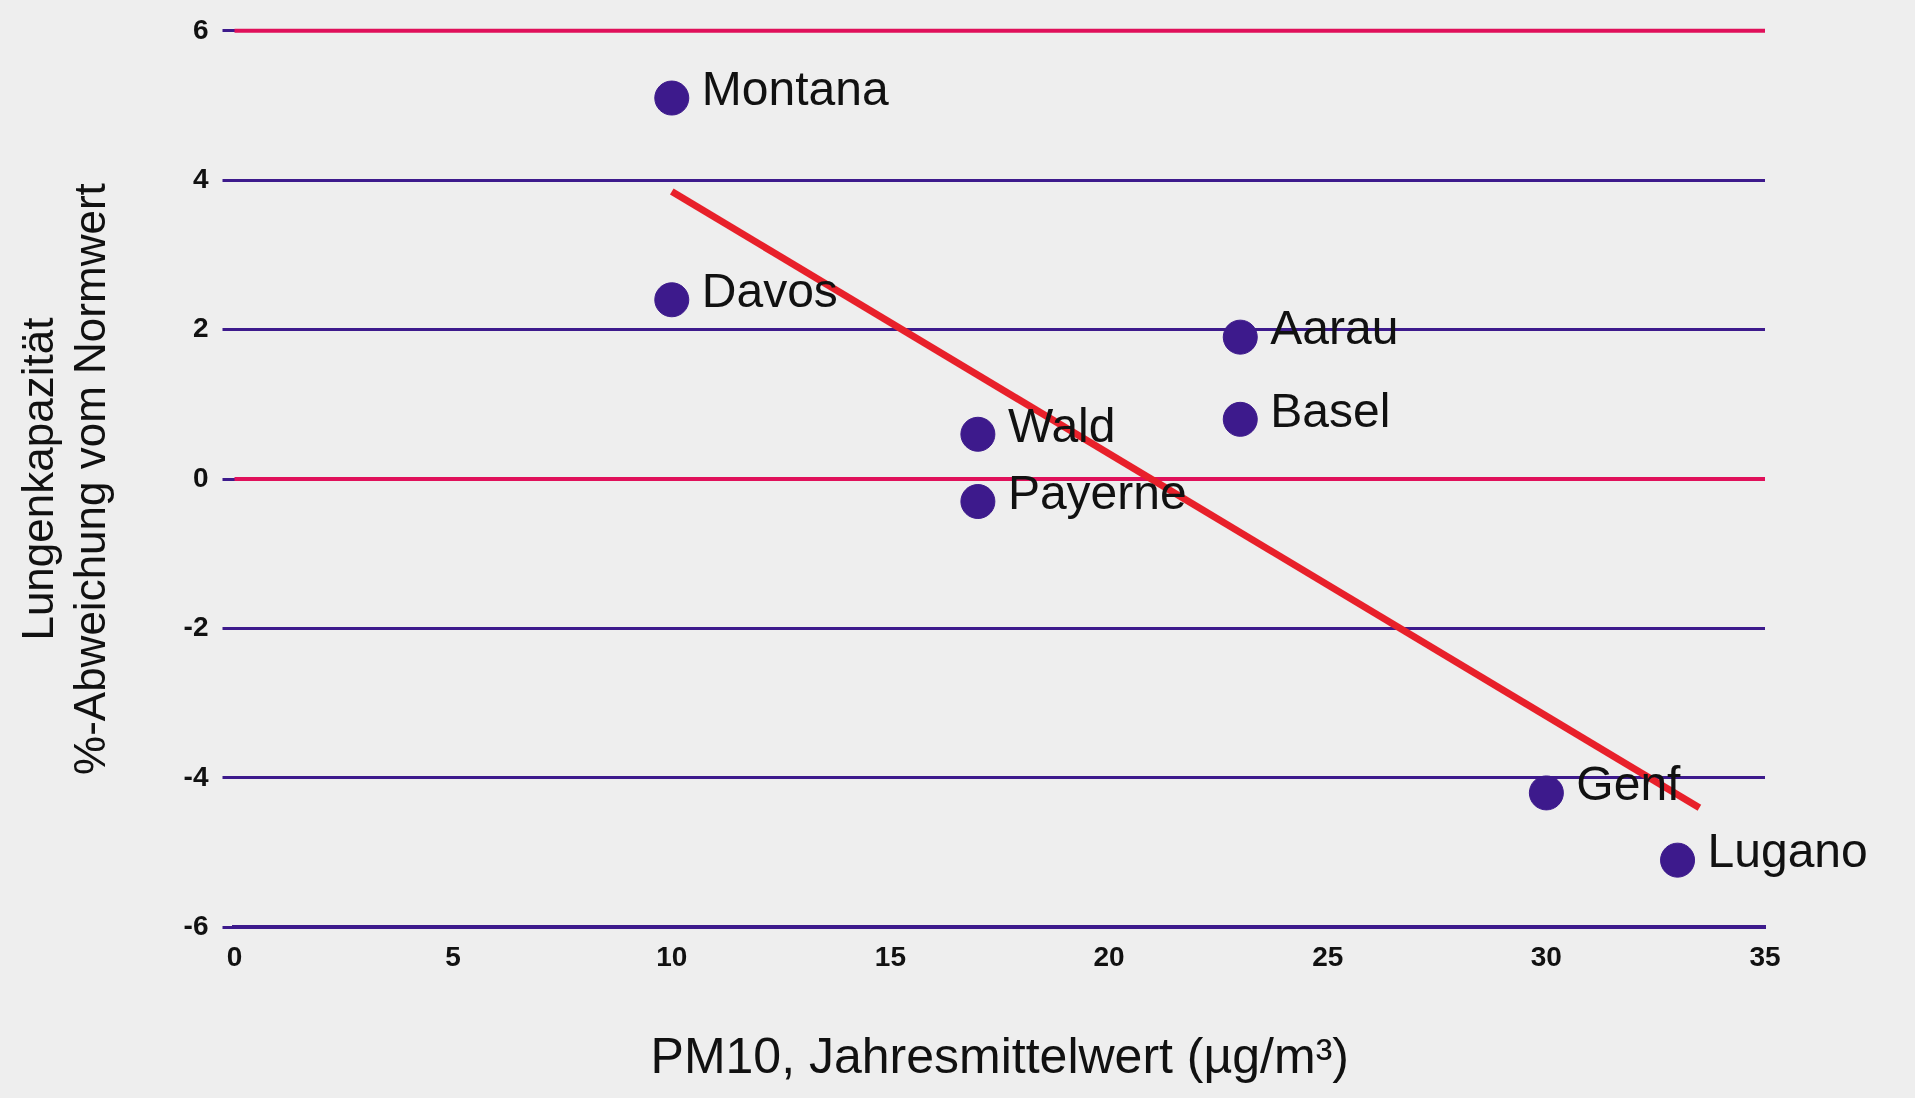 This screenshot has width=1915, height=1098. What do you see at coordinates (999, 1055) in the screenshot?
I see `x-axis-title: PM10, Jahresmittelwert (µg/m³)` at bounding box center [999, 1055].